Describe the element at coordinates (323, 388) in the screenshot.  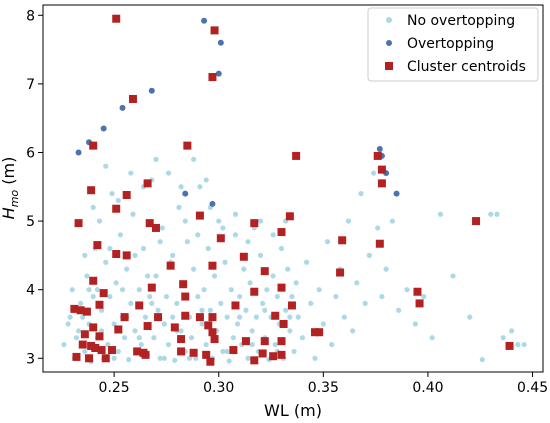
I see `x-tick-label: 0.35` at that location.